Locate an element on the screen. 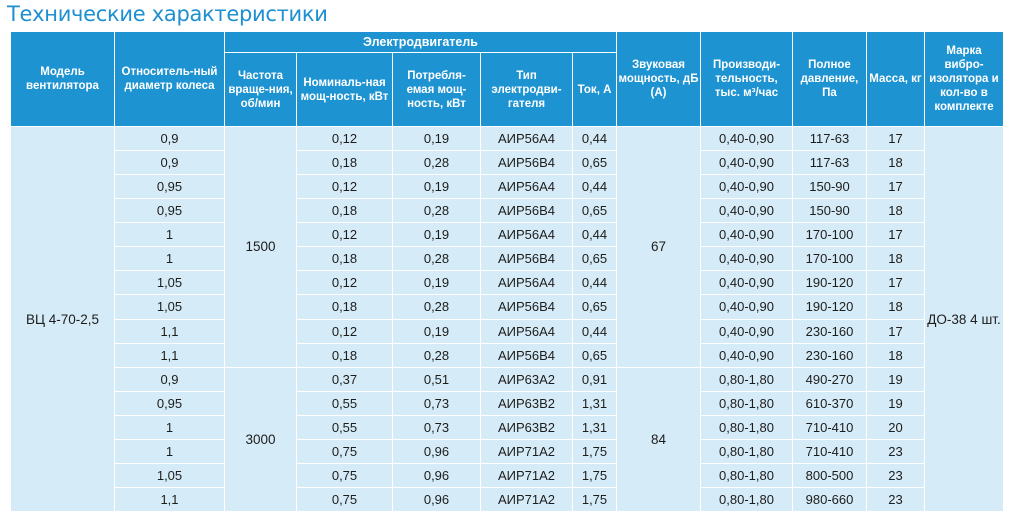 This screenshot has height=527, width=1014. table-row: 1,1 0,12 0,19 АИР56А4 0,44 0,40-0,90 230-160 17 is located at coordinates (507, 331).